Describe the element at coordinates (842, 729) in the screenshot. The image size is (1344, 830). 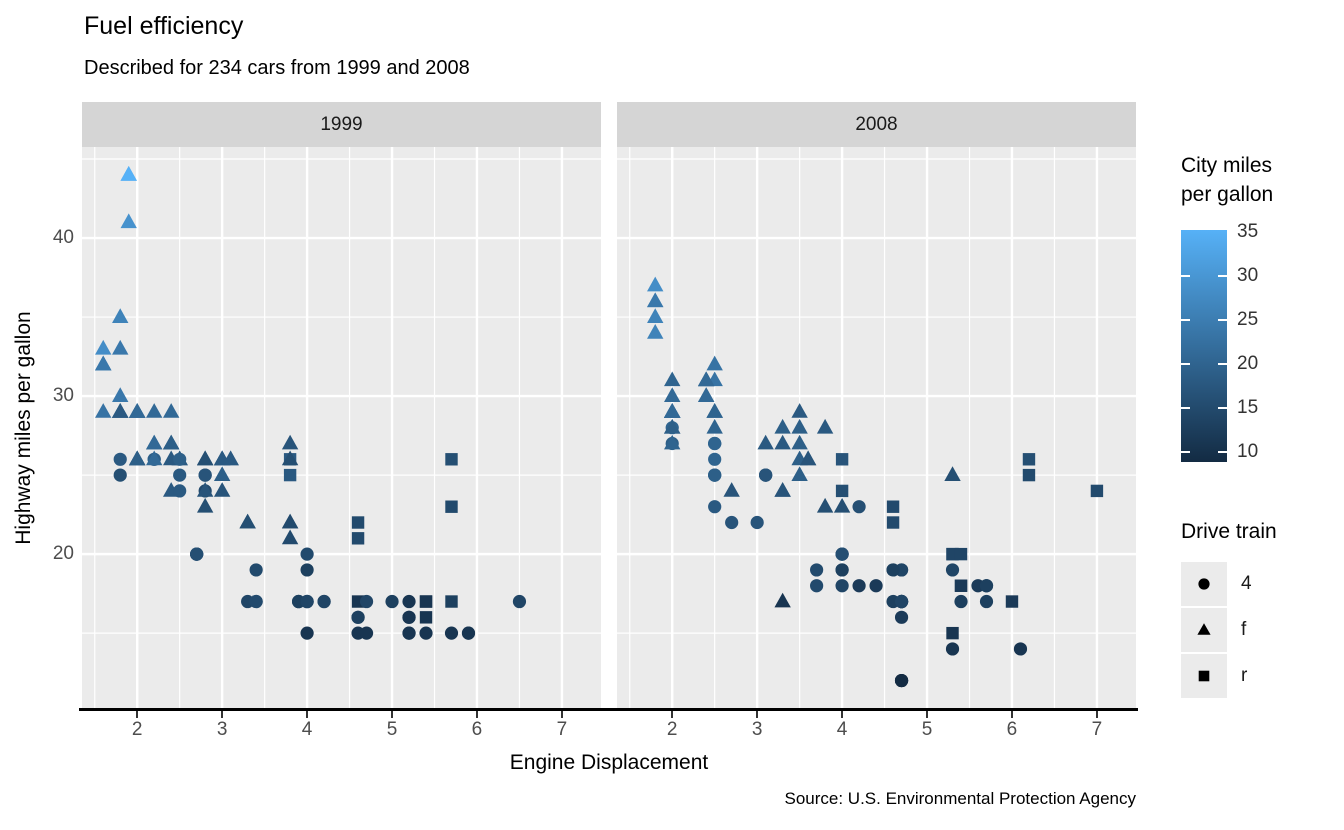
I see `x-axis-tick-label: 4` at that location.